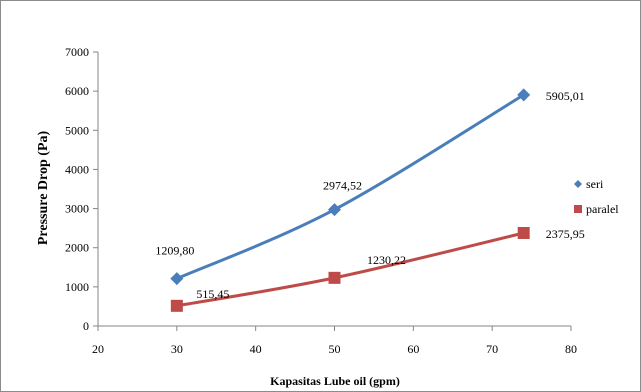  I want to click on x-tick-label: 30, so click(177, 349).